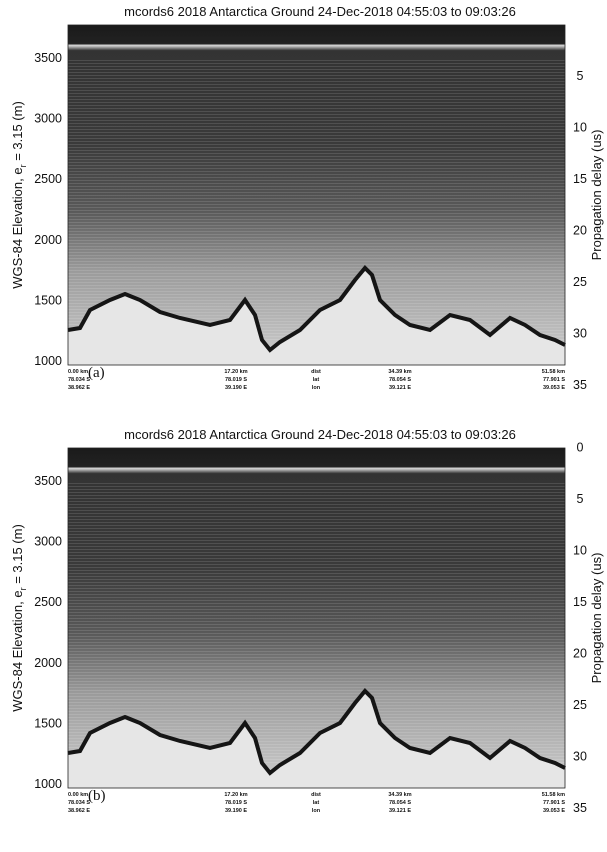 This screenshot has height=852, width=607. Describe the element at coordinates (580, 448) in the screenshot. I see `y2-tick-label: 0` at that location.